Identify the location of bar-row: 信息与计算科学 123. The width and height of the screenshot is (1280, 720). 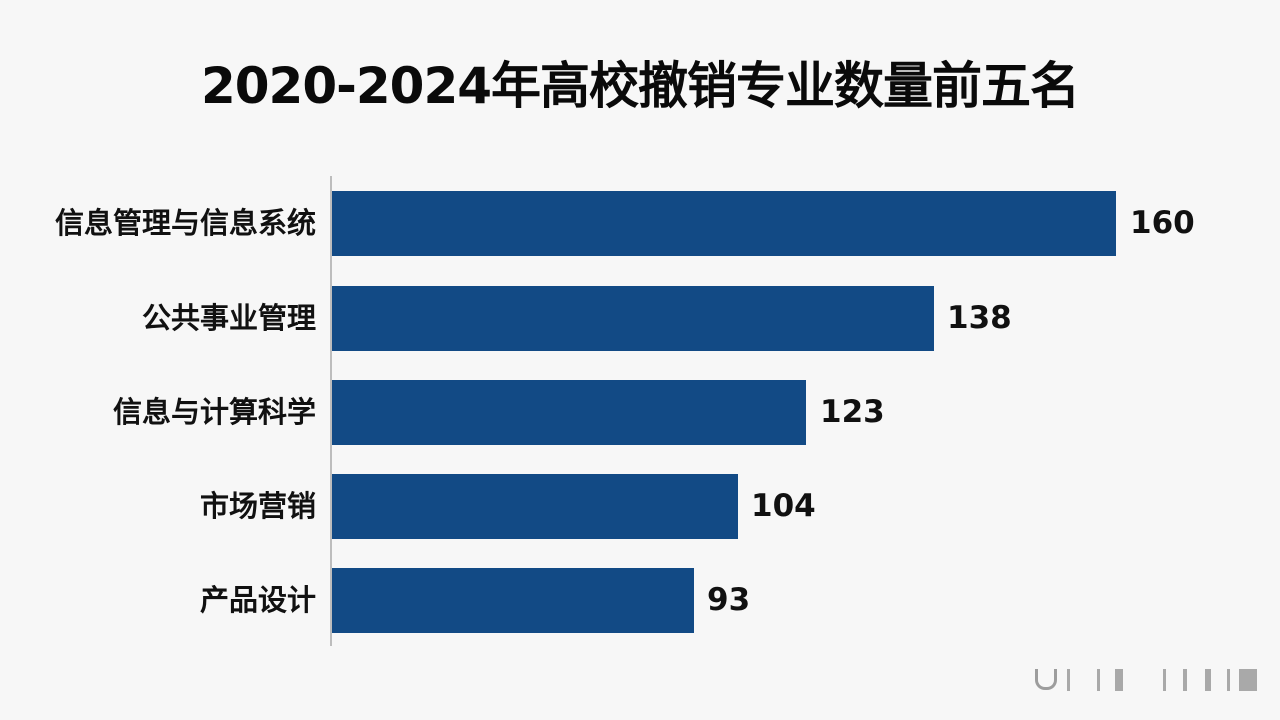
(640, 412).